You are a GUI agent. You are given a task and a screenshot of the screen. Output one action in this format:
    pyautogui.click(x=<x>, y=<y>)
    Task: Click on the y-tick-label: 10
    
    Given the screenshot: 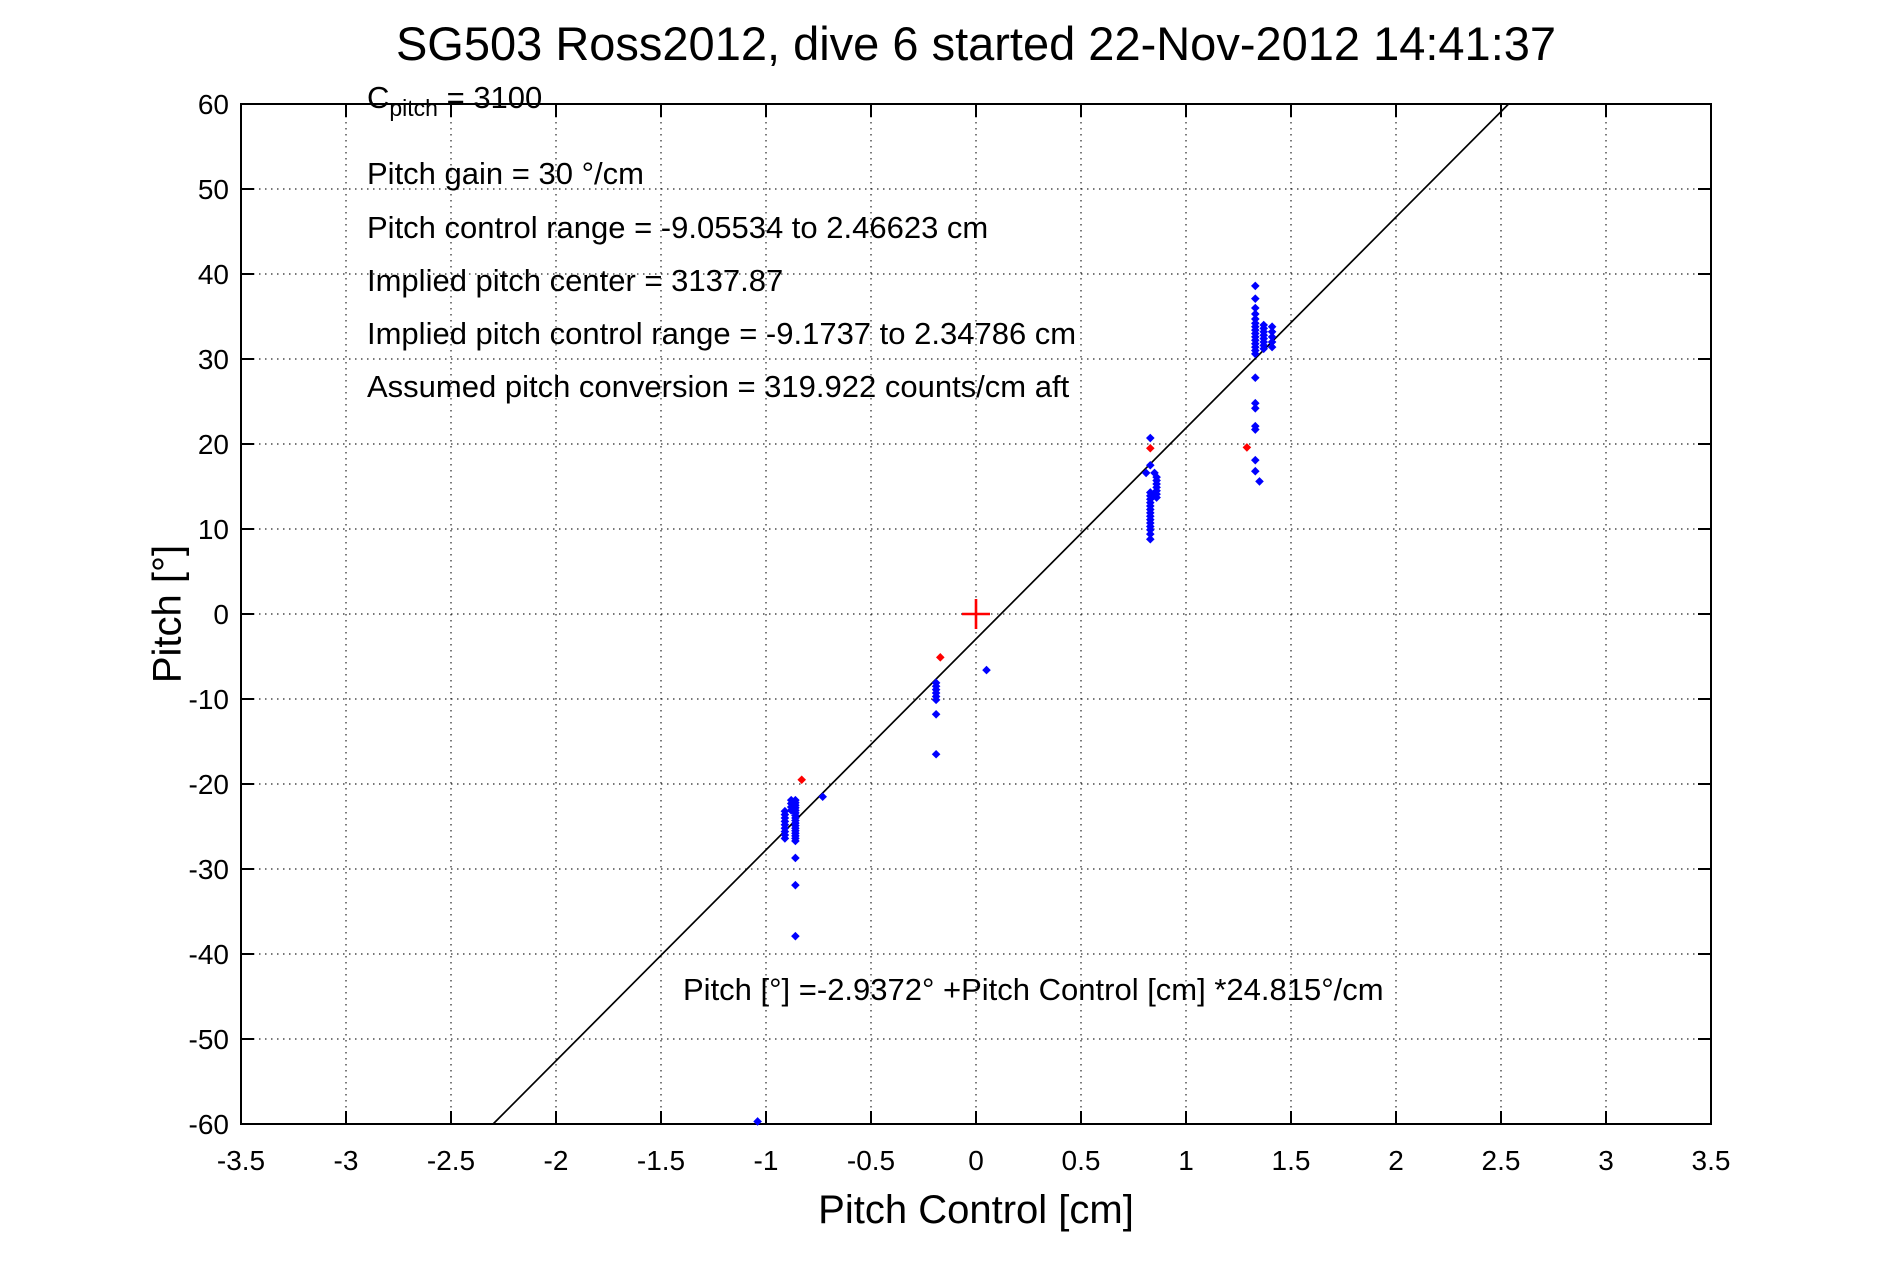 What is the action you would take?
    pyautogui.click(x=213, y=529)
    